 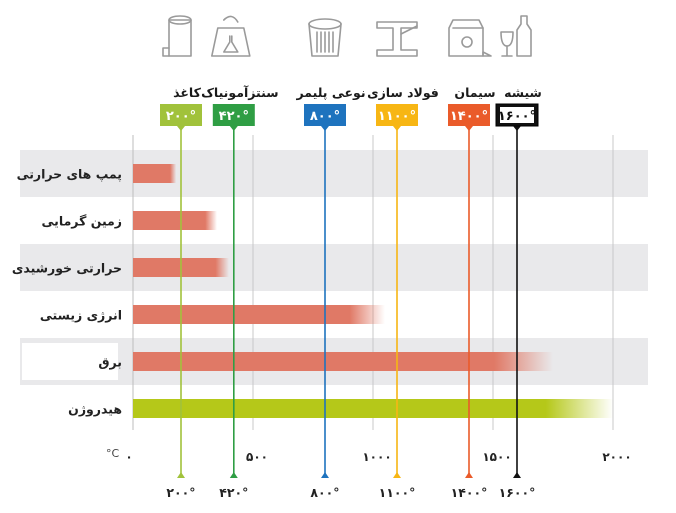 I want to click on industry-name: فولاد سازی, so click(x=403, y=92).